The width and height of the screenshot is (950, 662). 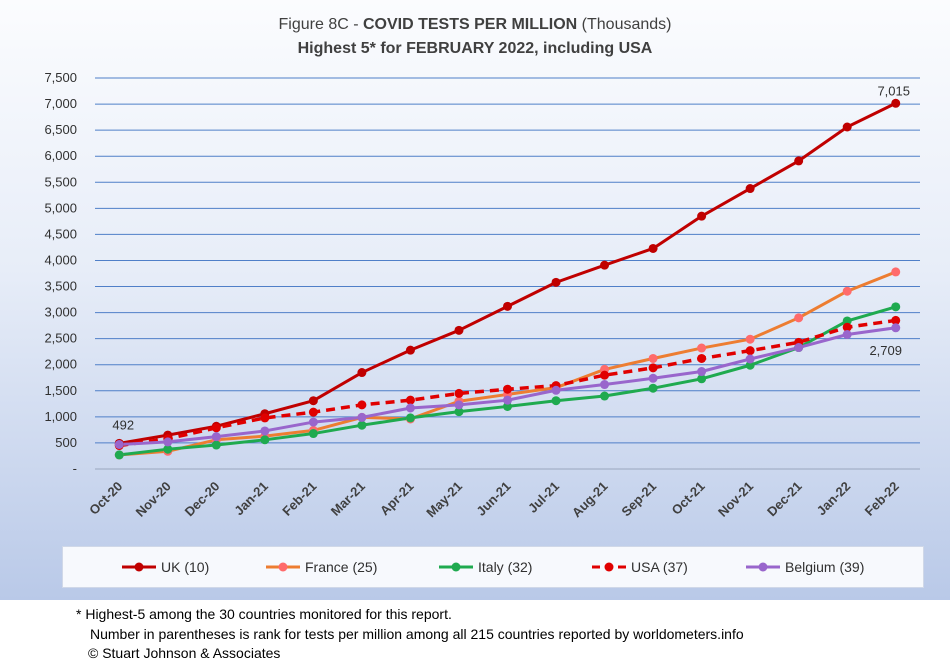 What do you see at coordinates (60, 416) in the screenshot?
I see `y-tick-label: 1,000` at bounding box center [60, 416].